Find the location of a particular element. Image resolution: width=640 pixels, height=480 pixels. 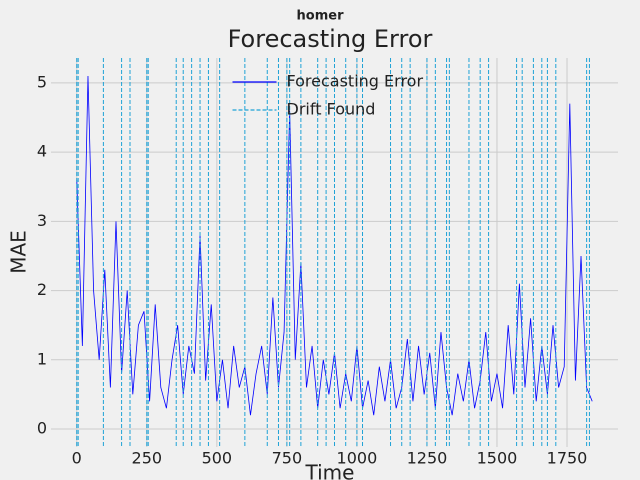

y-tick-label: 4 is located at coordinates (42, 151).